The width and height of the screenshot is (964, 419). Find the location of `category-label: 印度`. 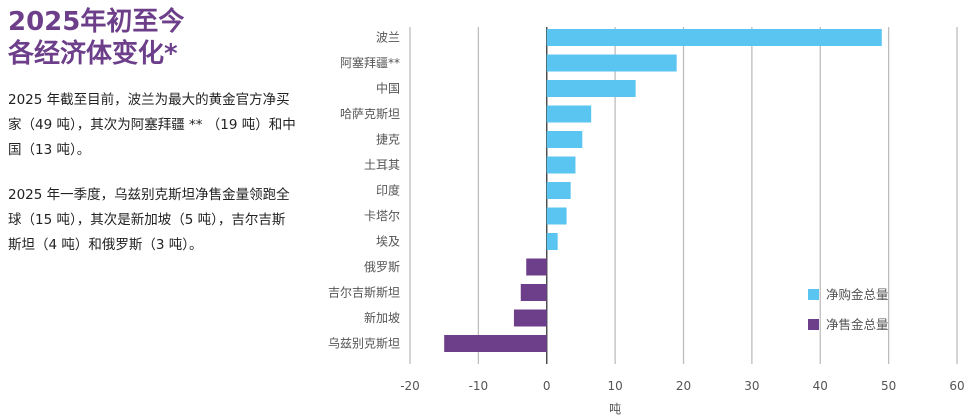

category-label: 印度 is located at coordinates (388, 190).